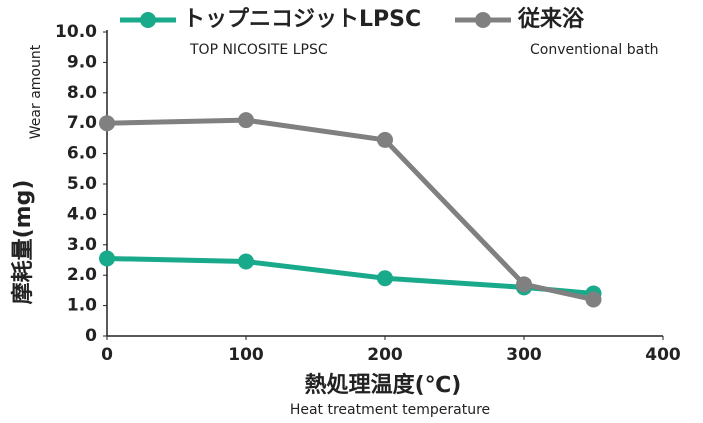 The width and height of the screenshot is (703, 423). Describe the element at coordinates (82, 245) in the screenshot. I see `y-tick-label: 3.0` at that location.